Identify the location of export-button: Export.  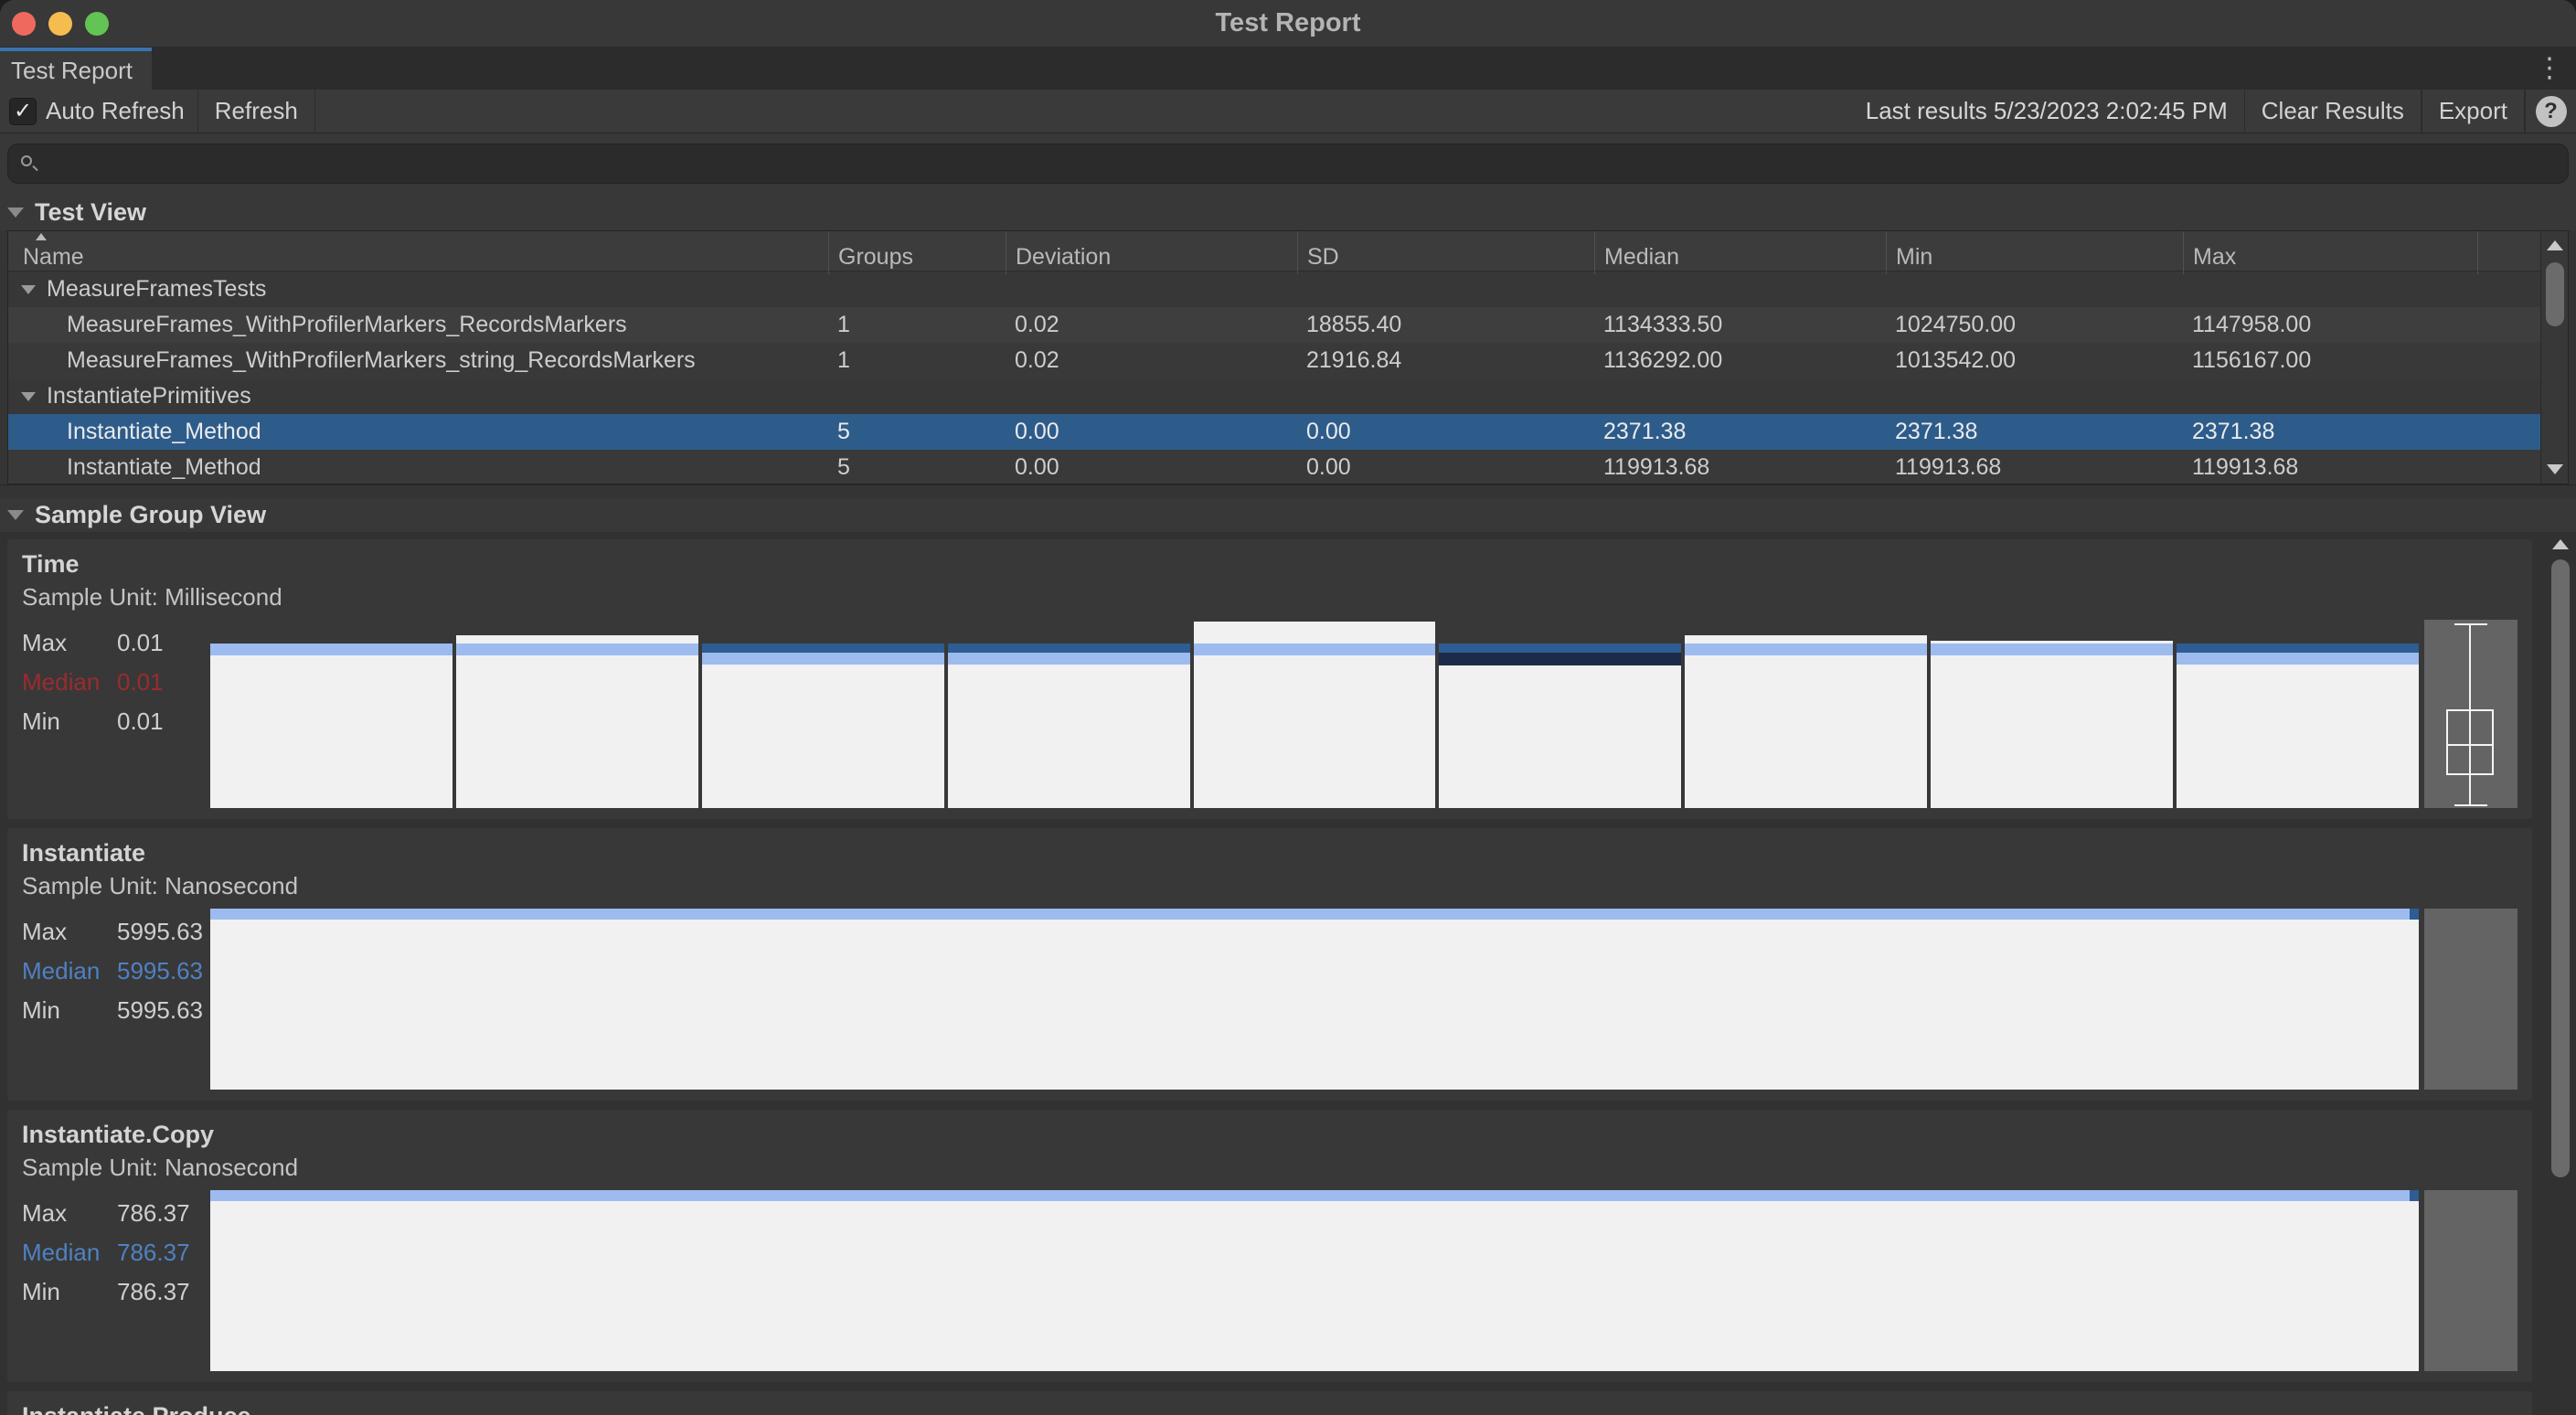
(2473, 111).